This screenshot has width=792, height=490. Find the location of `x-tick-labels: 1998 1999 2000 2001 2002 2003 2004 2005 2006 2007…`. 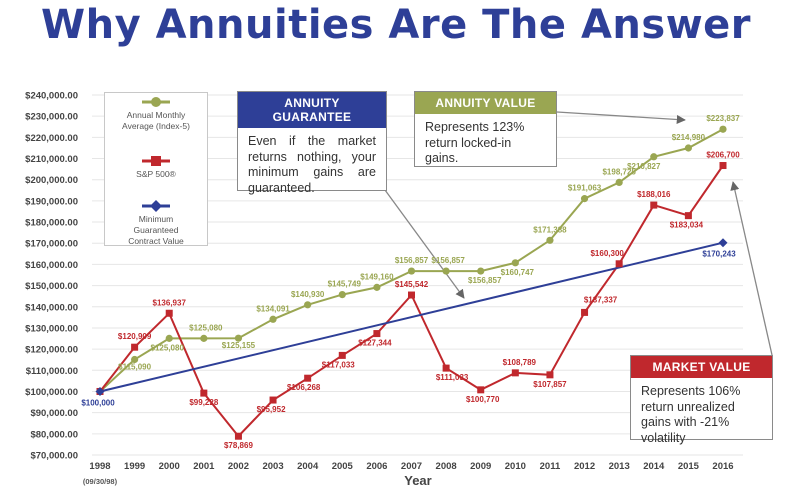

x-tick-labels: 1998 1999 2000 2001 2002 2003 2004 2005 2006 2007… is located at coordinates (411, 466).